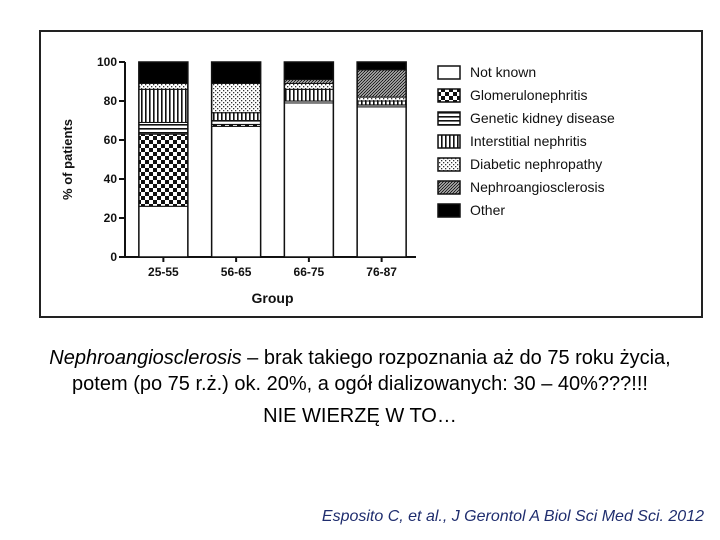  What do you see at coordinates (449, 95) in the screenshot?
I see `legend-swatch-glomerulonephritis` at bounding box center [449, 95].